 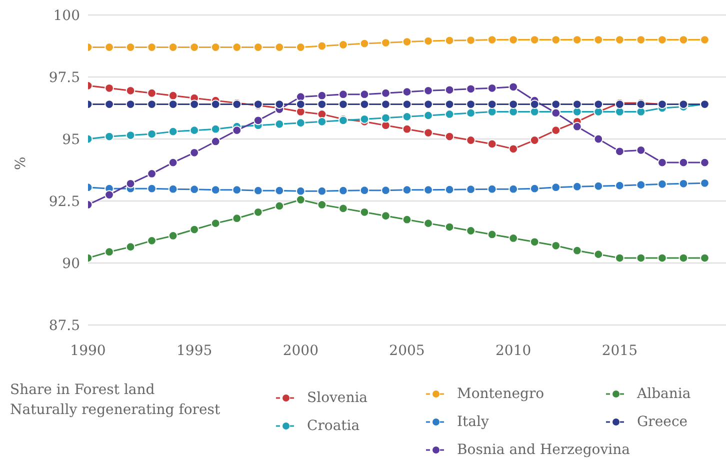 I want to click on x-tick-label: 1990, so click(x=88, y=350).